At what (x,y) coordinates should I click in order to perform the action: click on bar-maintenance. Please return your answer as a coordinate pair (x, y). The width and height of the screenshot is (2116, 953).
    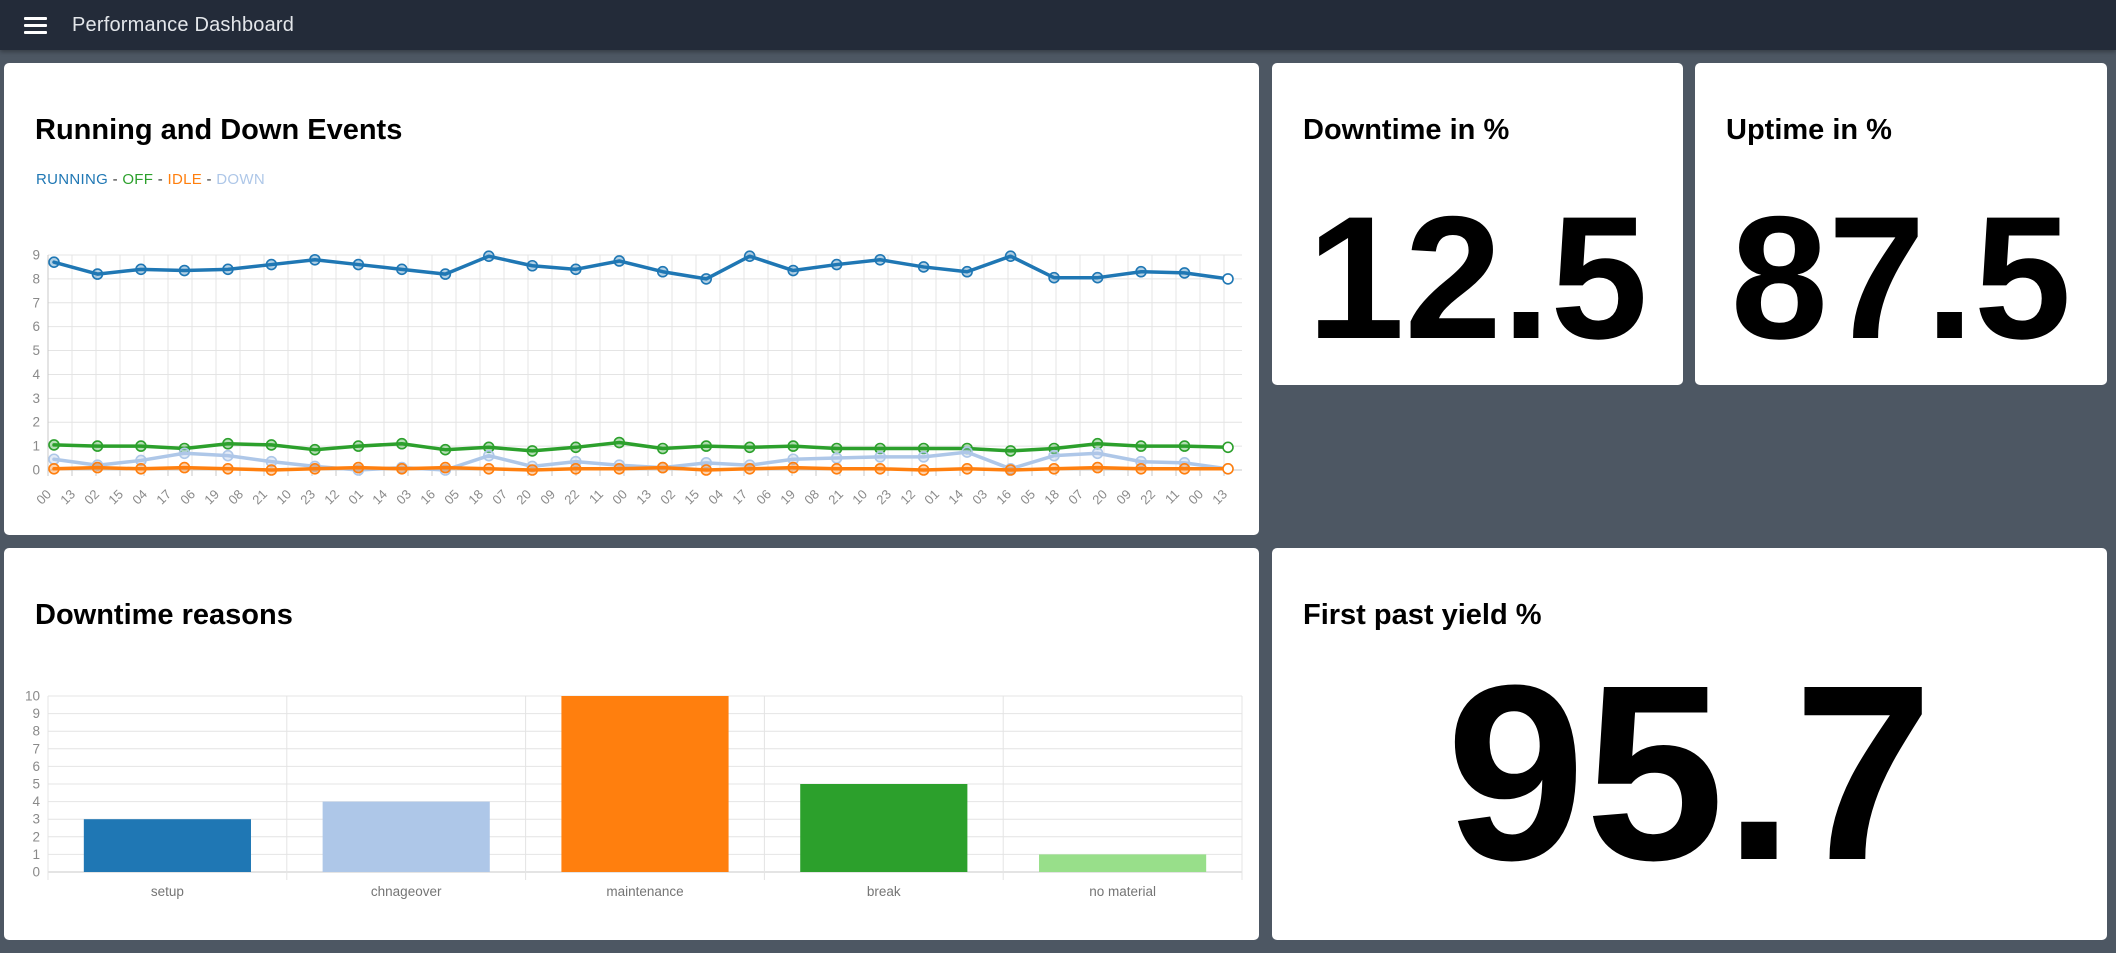
    Looking at the image, I should click on (645, 784).